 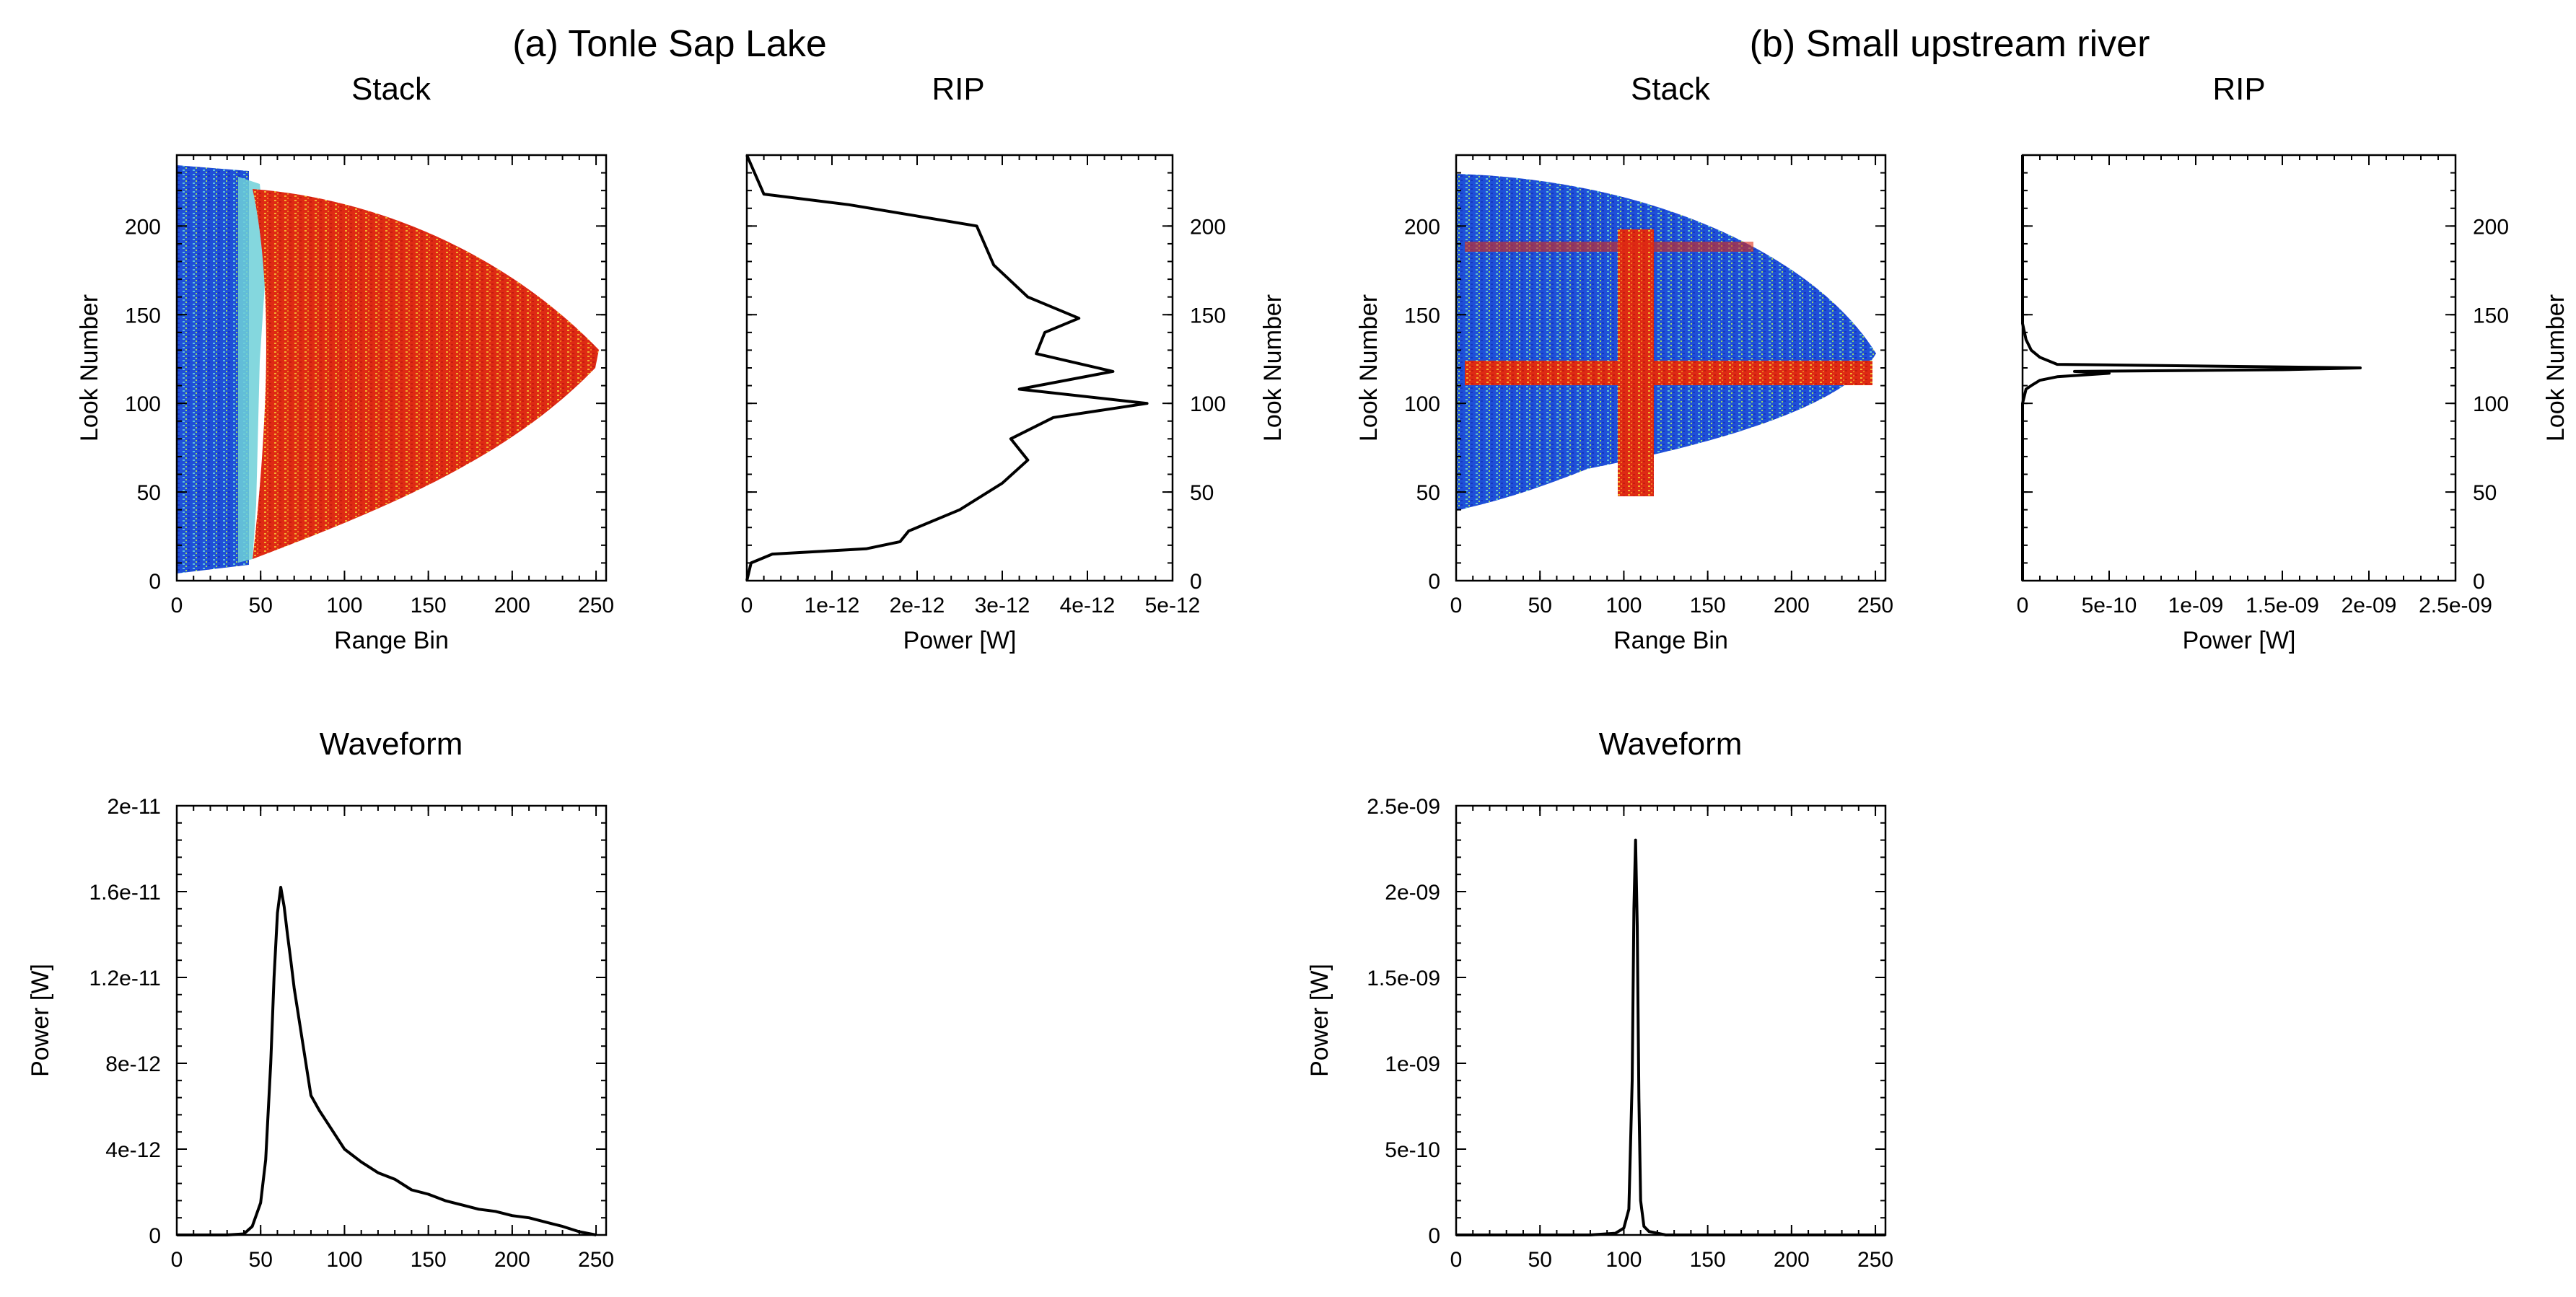 What do you see at coordinates (426, 374) in the screenshot?
I see `a-stack-high-region` at bounding box center [426, 374].